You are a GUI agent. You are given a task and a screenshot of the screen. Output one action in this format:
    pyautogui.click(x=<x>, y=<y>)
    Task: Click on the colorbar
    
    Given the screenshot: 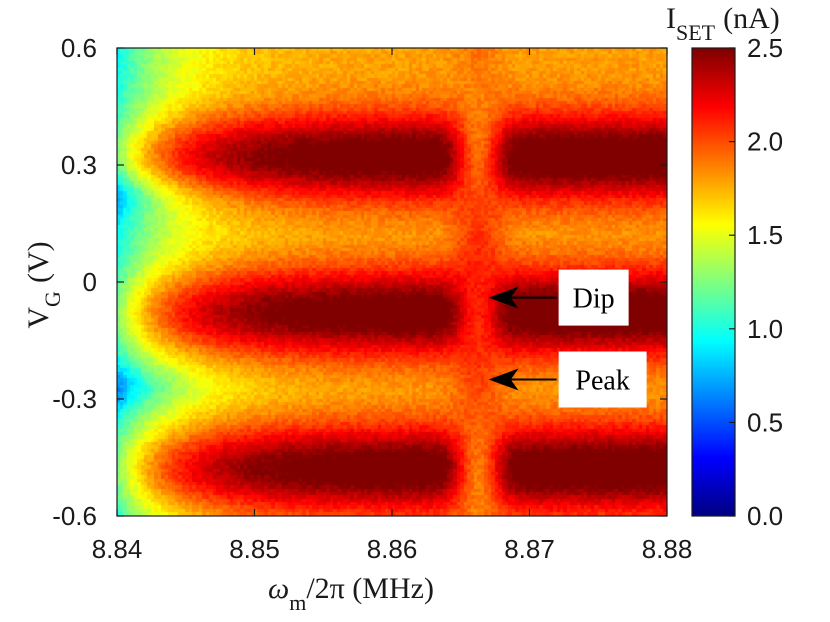 What is the action you would take?
    pyautogui.click(x=713, y=282)
    